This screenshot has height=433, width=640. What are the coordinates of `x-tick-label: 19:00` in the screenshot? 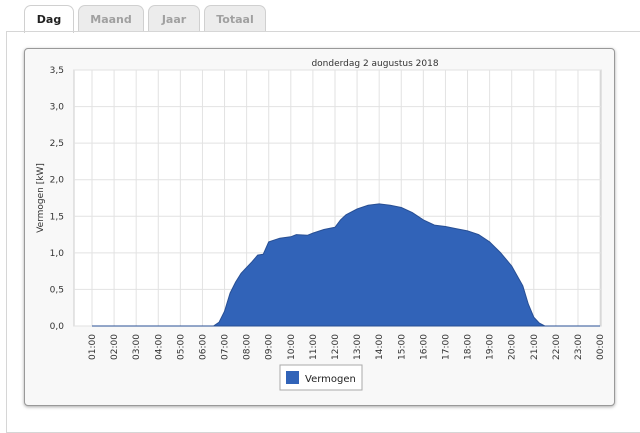 It's located at (491, 347).